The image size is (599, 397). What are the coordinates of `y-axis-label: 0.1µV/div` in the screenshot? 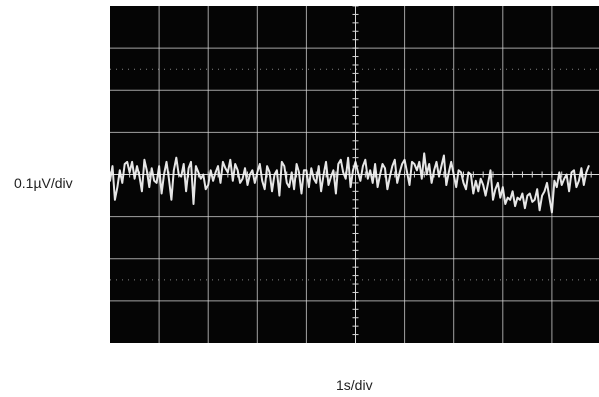 It's located at (43, 183).